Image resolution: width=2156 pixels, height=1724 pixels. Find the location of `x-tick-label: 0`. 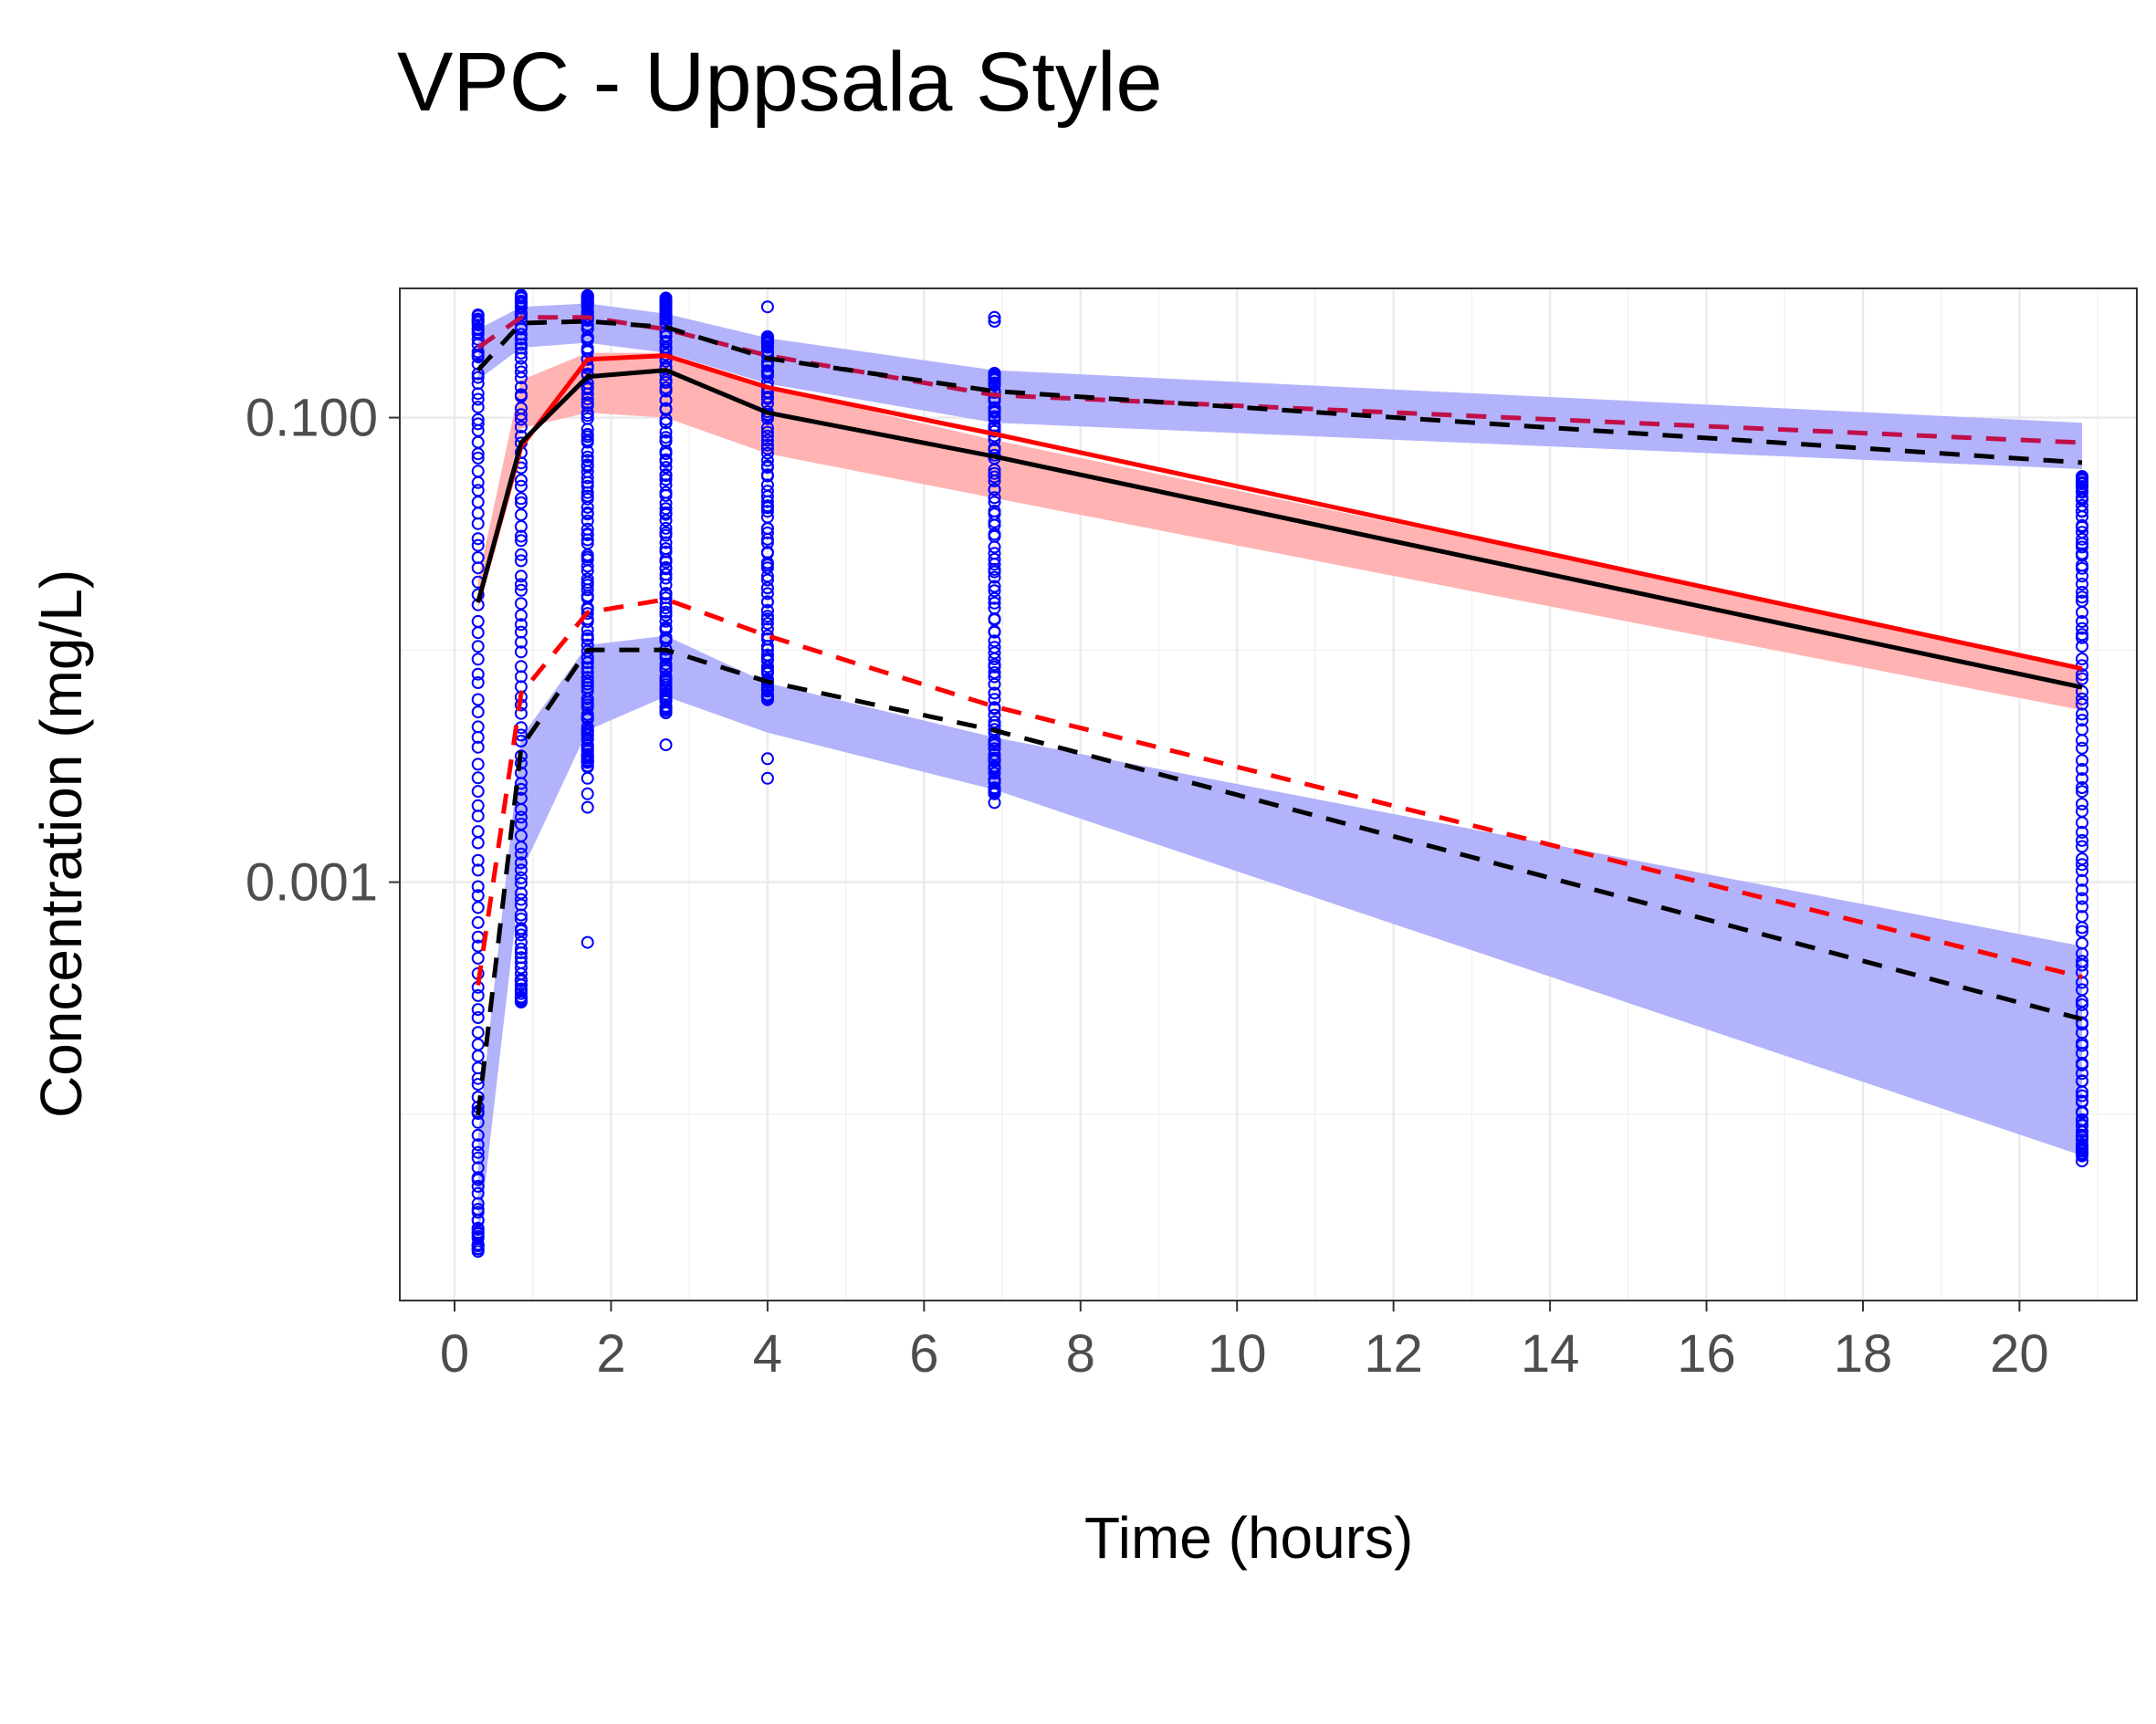

x-tick-label: 0 is located at coordinates (455, 1354).